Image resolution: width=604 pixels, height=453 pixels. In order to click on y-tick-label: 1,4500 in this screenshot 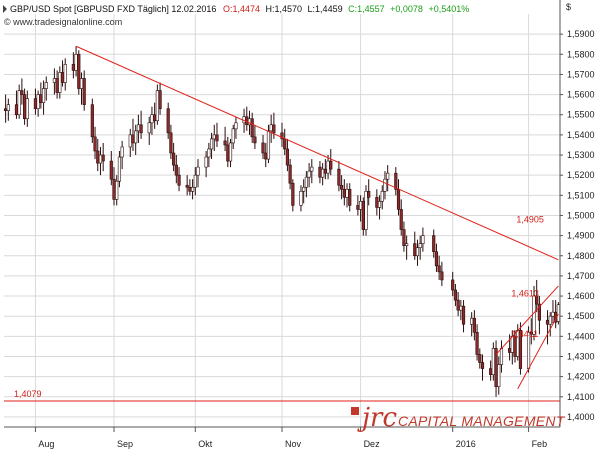, I will do `click(581, 316)`.